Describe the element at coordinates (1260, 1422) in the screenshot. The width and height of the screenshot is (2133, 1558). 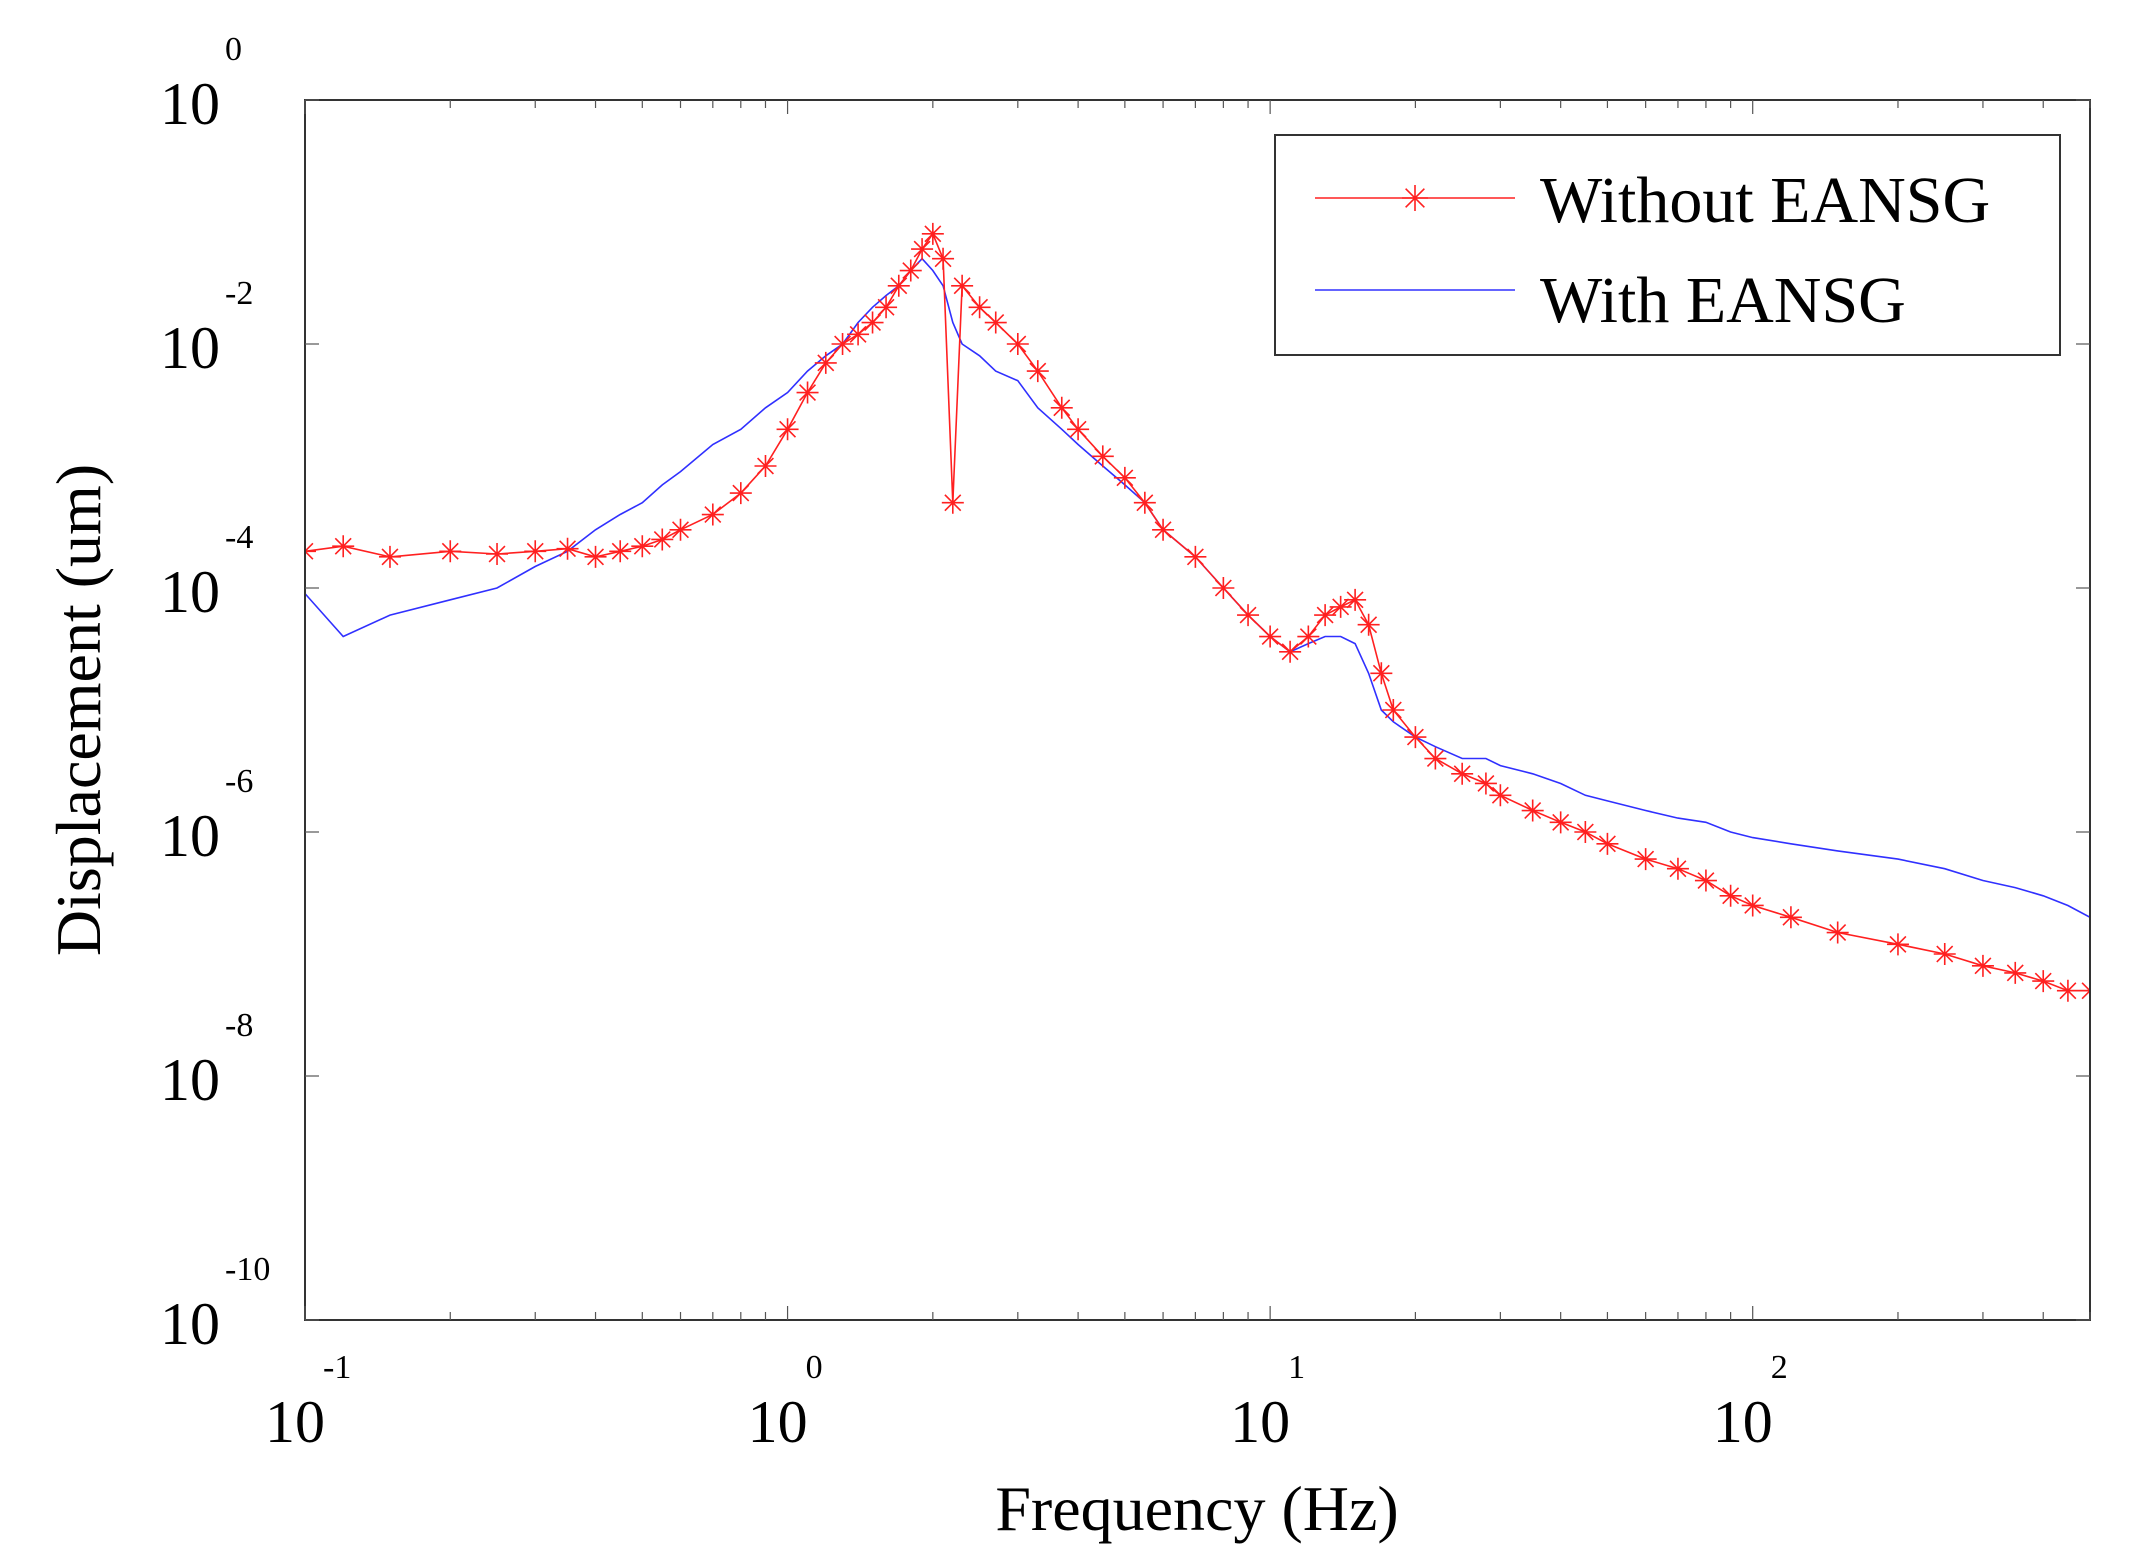
I see `x-tick-label-2: 10` at that location.